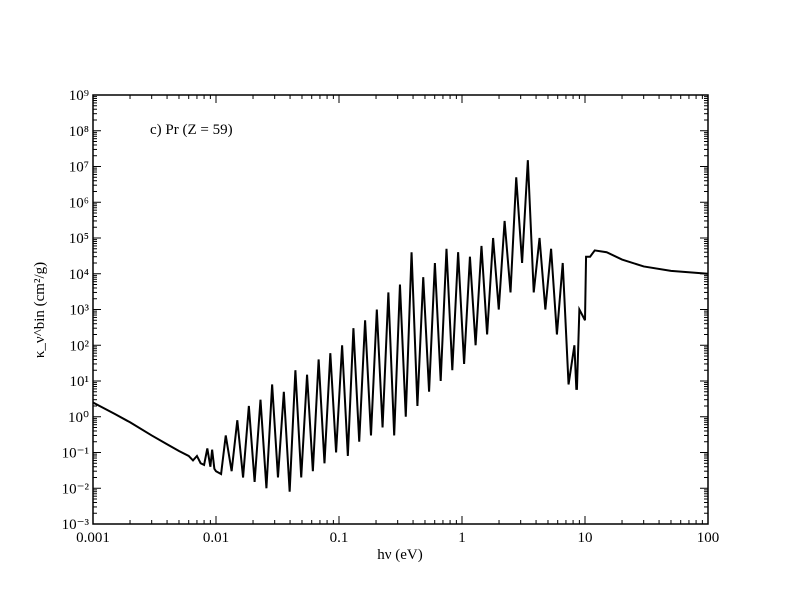  I want to click on y-tick-label: 10⁷, so click(79, 168).